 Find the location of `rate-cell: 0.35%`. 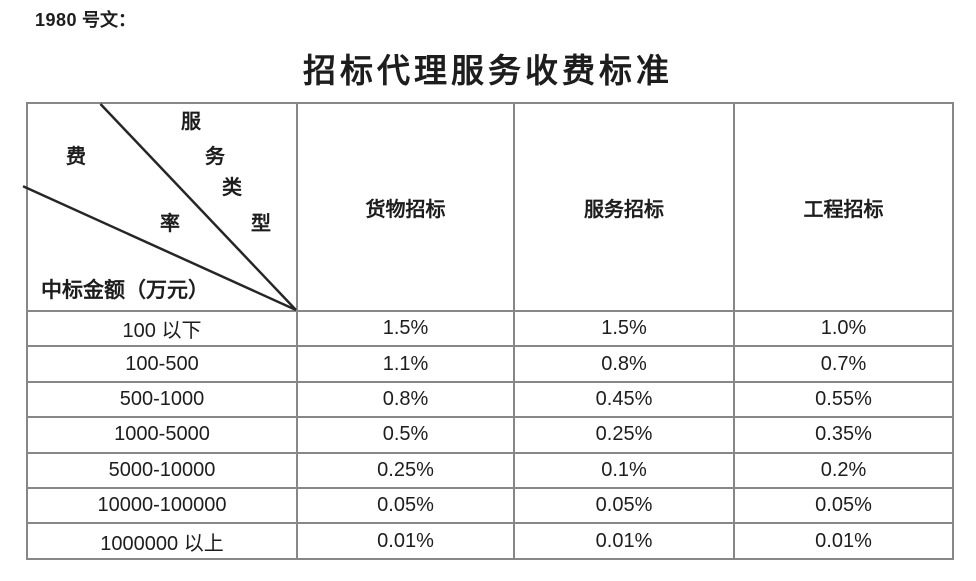

rate-cell: 0.35% is located at coordinates (843, 435).